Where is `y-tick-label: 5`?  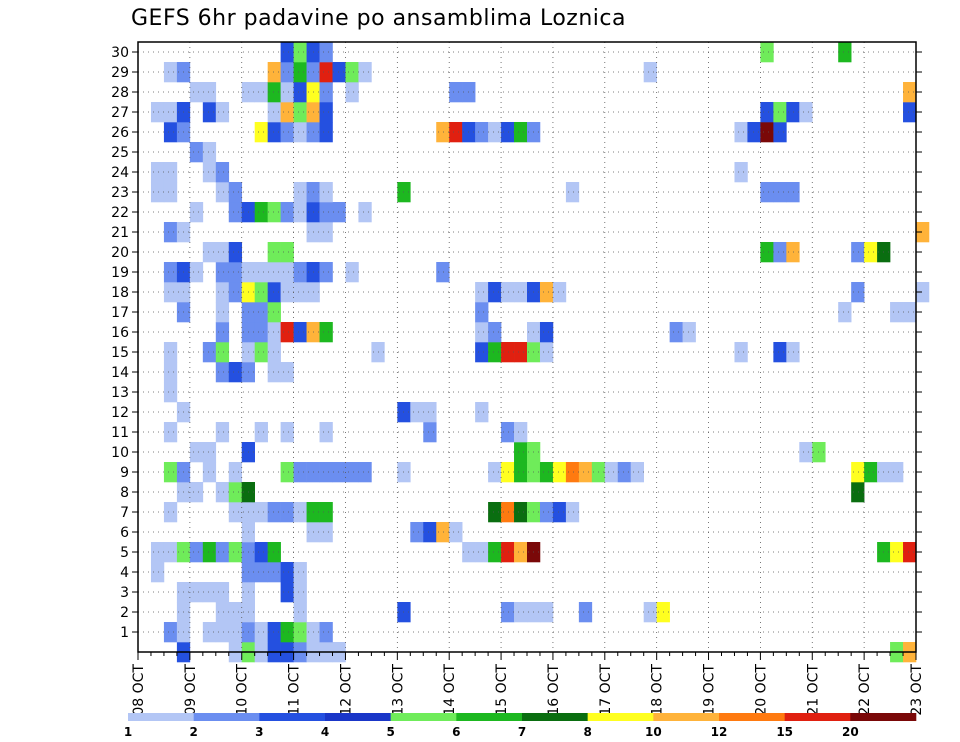 y-tick-label: 5 is located at coordinates (124, 553).